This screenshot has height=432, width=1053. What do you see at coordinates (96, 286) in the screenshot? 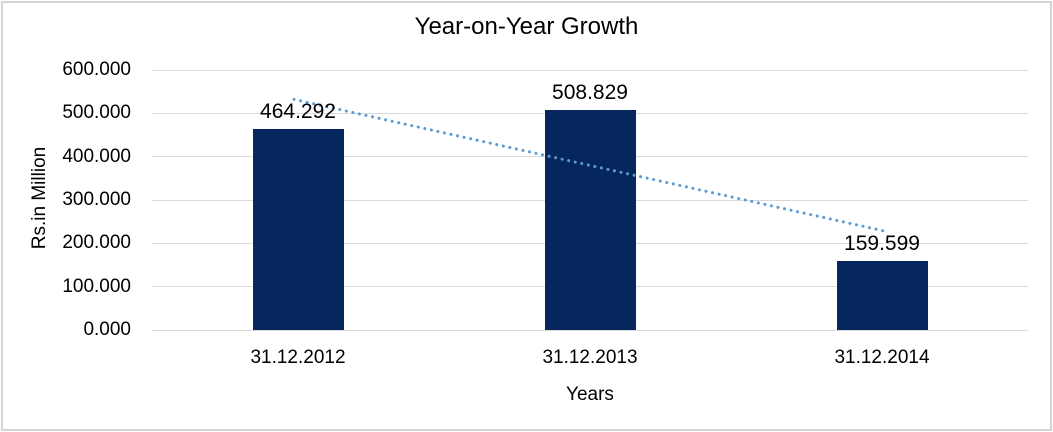
I see `y-tick-label: 100.000` at bounding box center [96, 286].